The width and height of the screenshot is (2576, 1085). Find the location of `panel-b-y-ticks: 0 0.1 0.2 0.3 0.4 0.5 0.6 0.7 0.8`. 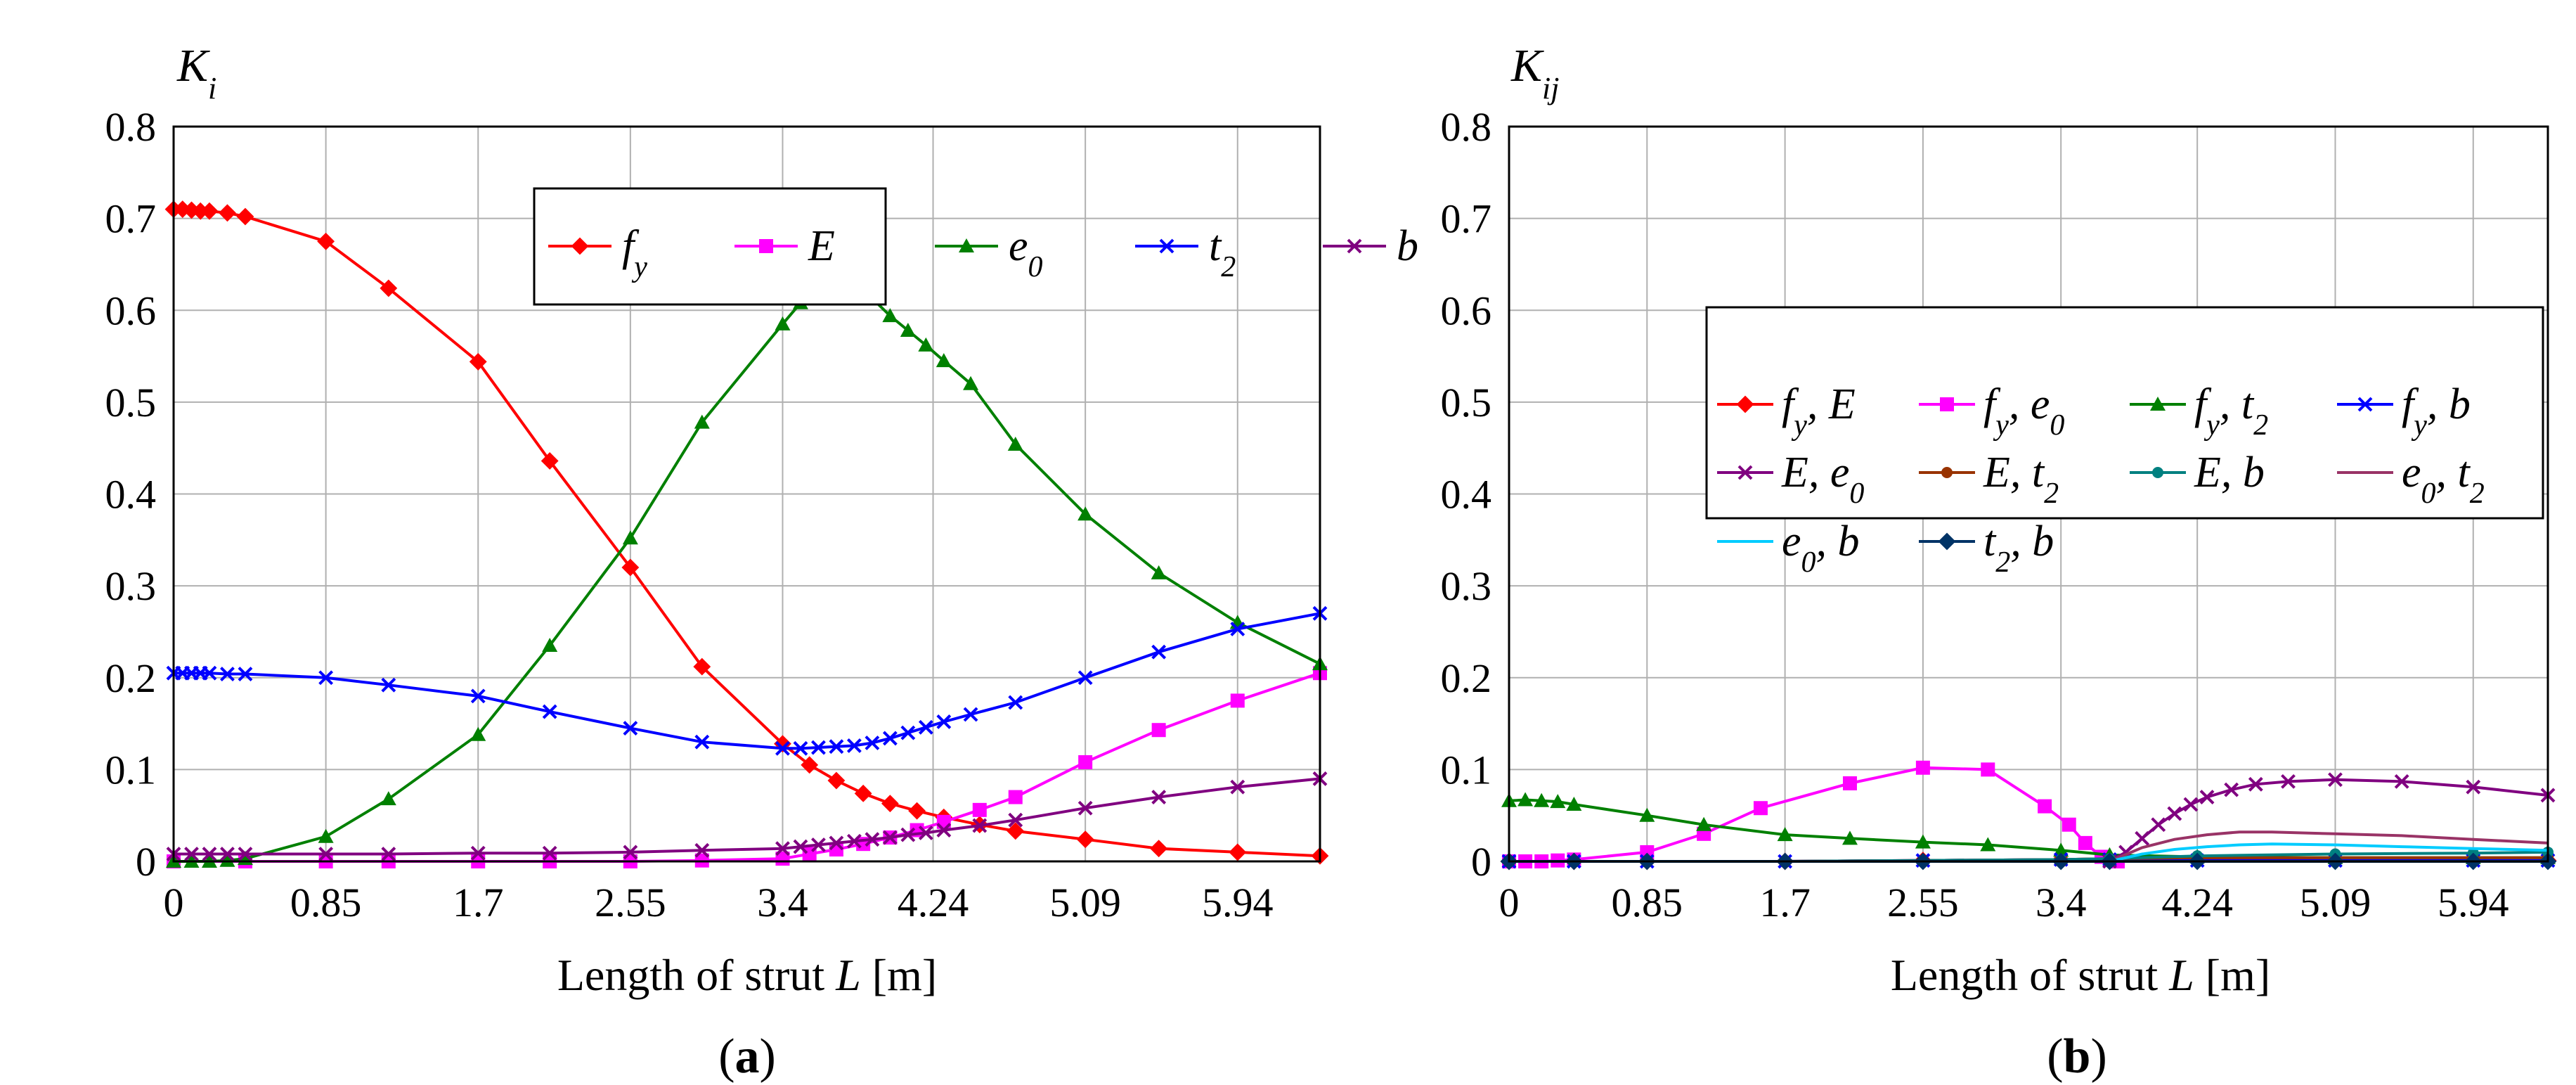

panel-b-y-ticks: 0 0.1 0.2 0.3 0.4 0.5 0.6 0.7 0.8 is located at coordinates (1467, 494).